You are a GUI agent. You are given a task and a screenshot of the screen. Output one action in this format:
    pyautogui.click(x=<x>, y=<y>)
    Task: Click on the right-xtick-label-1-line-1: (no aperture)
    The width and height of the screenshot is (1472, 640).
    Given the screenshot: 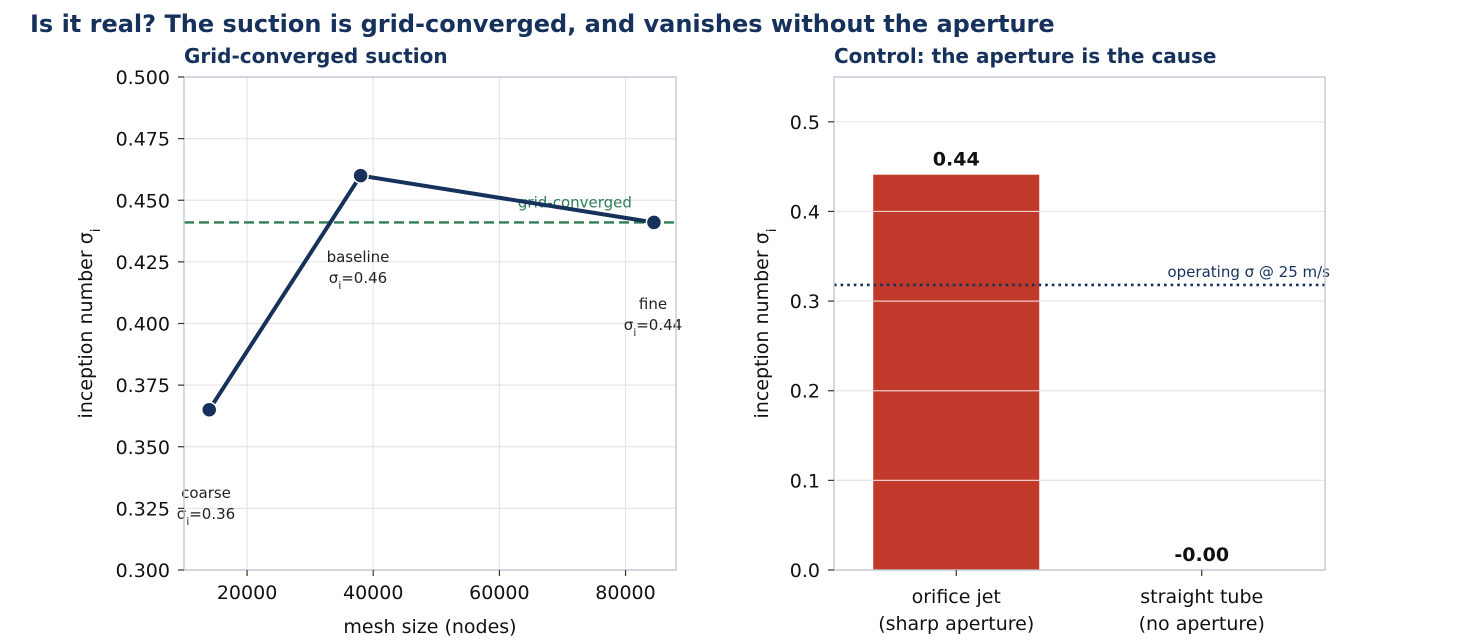 What is the action you would take?
    pyautogui.click(x=1202, y=624)
    